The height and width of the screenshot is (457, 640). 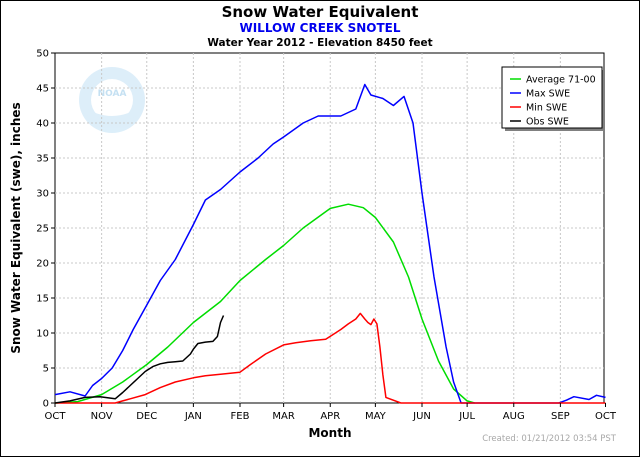 What do you see at coordinates (320, 12) in the screenshot?
I see `chart-title: Snow Water Equivalent` at bounding box center [320, 12].